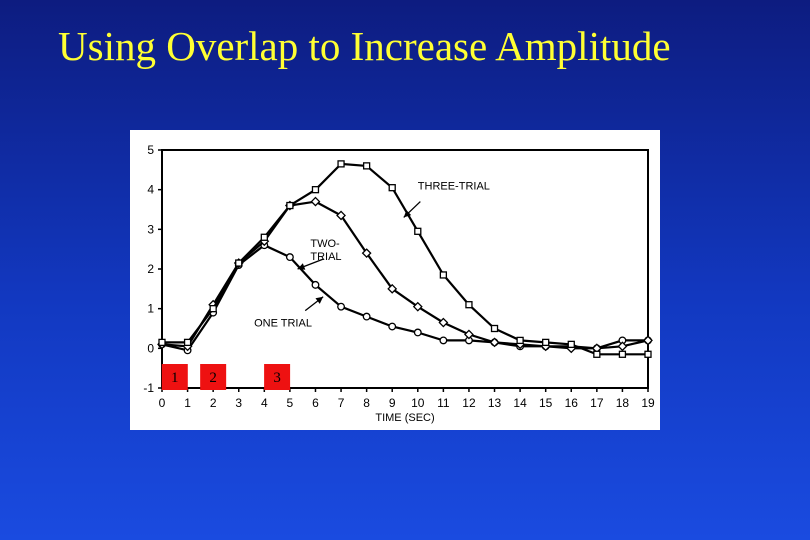  I want to click on x-tick-label-4: 4, so click(264, 403).